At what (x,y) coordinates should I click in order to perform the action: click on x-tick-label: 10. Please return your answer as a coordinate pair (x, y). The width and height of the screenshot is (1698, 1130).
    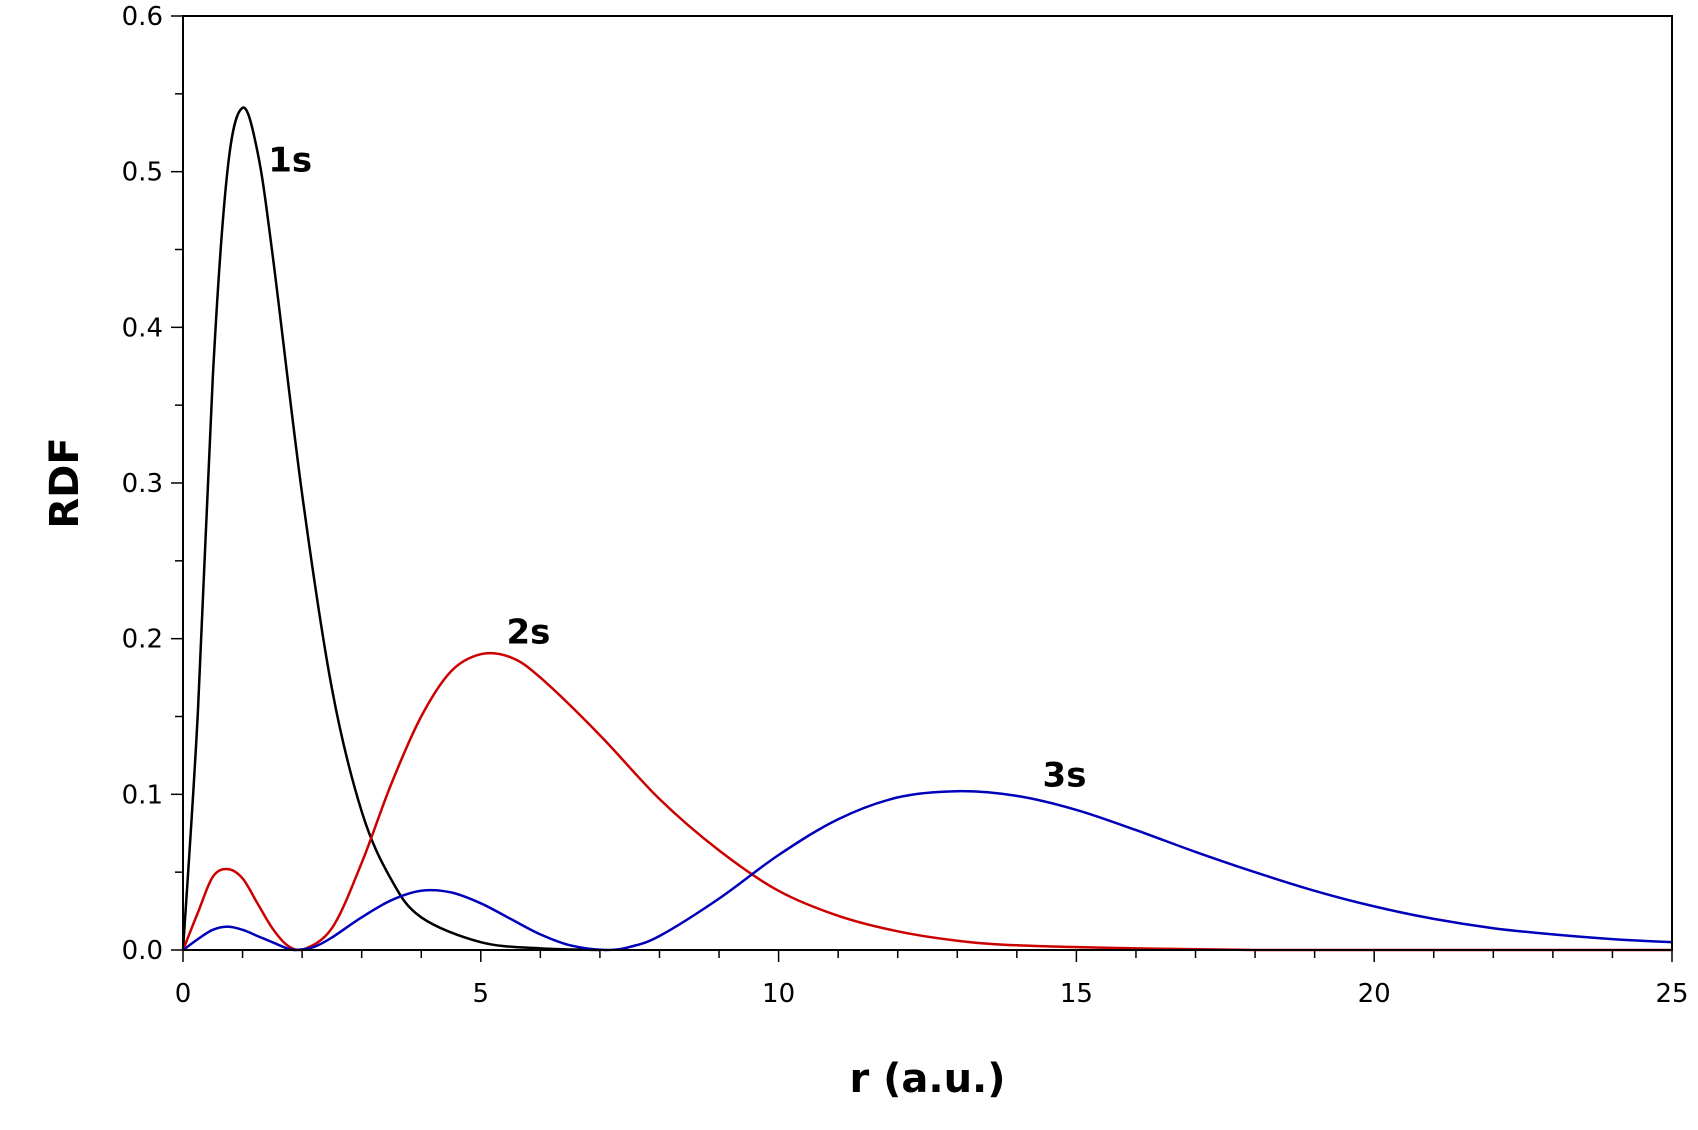
    Looking at the image, I should click on (778, 994).